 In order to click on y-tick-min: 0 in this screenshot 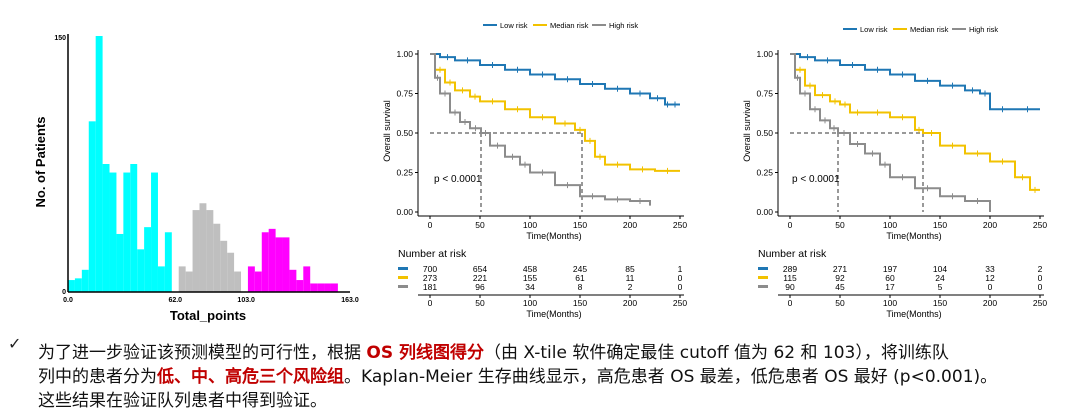, I will do `click(64, 292)`.